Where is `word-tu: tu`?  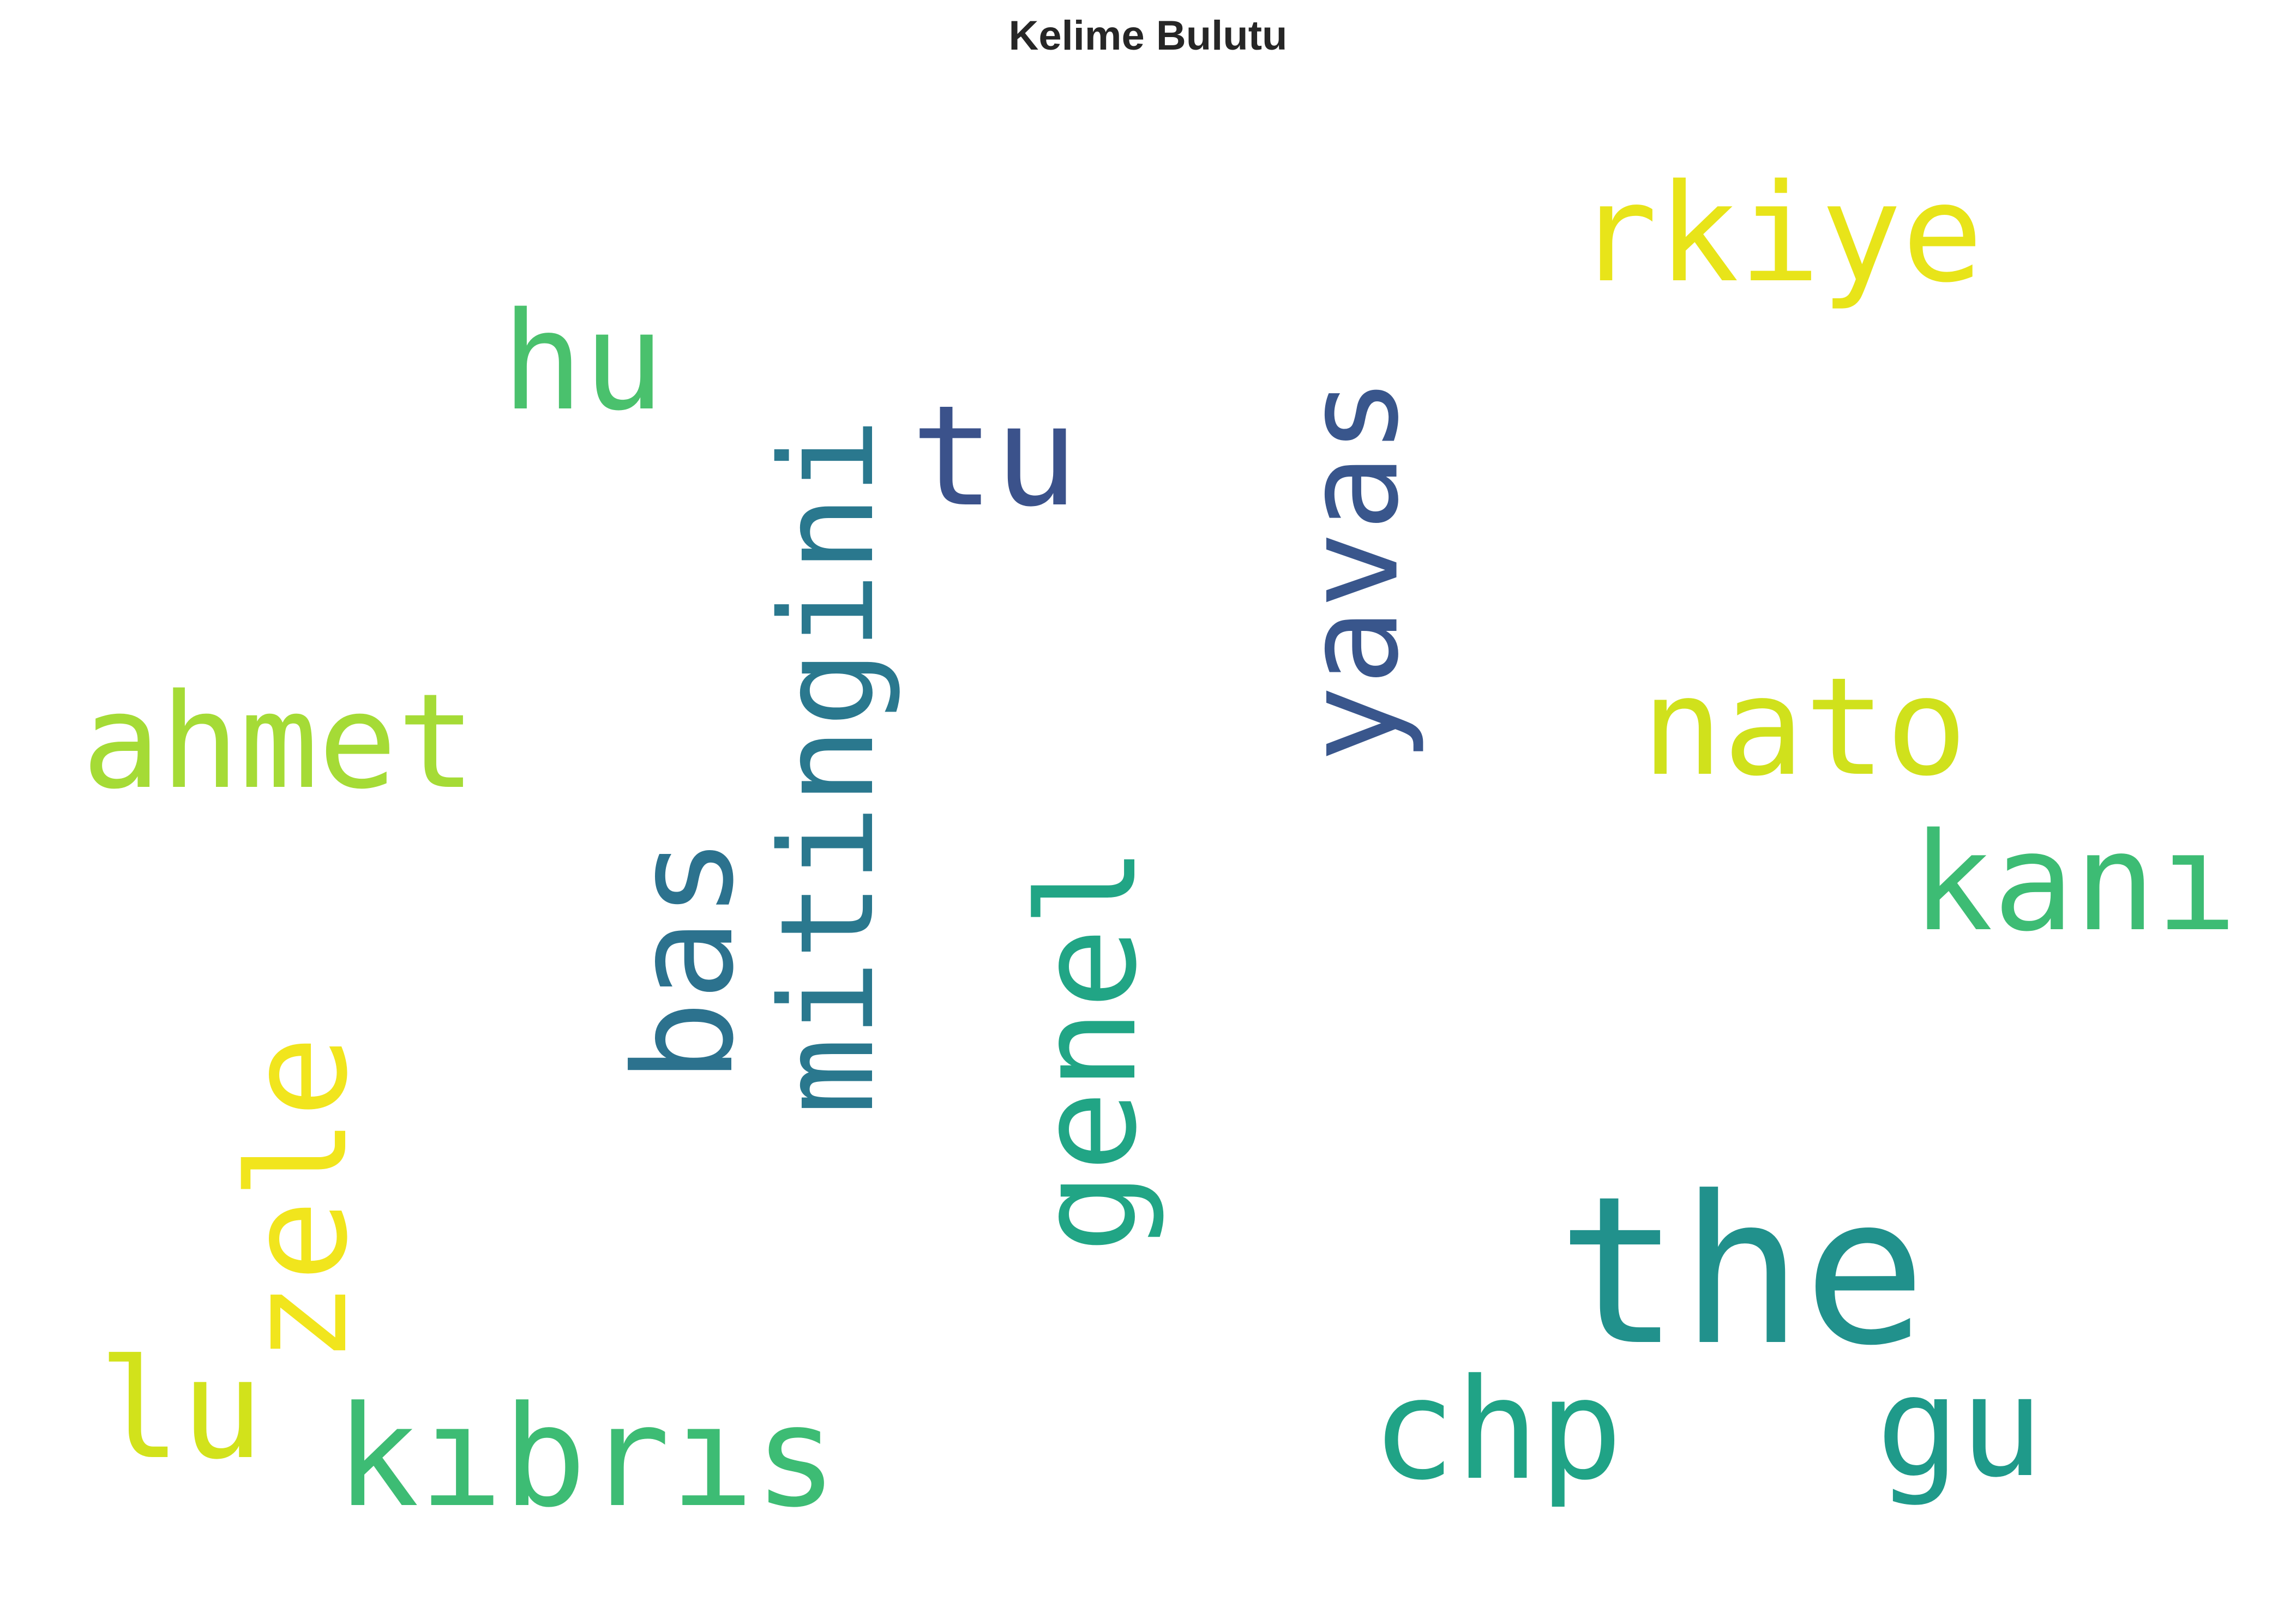
word-tu: tu is located at coordinates (995, 457).